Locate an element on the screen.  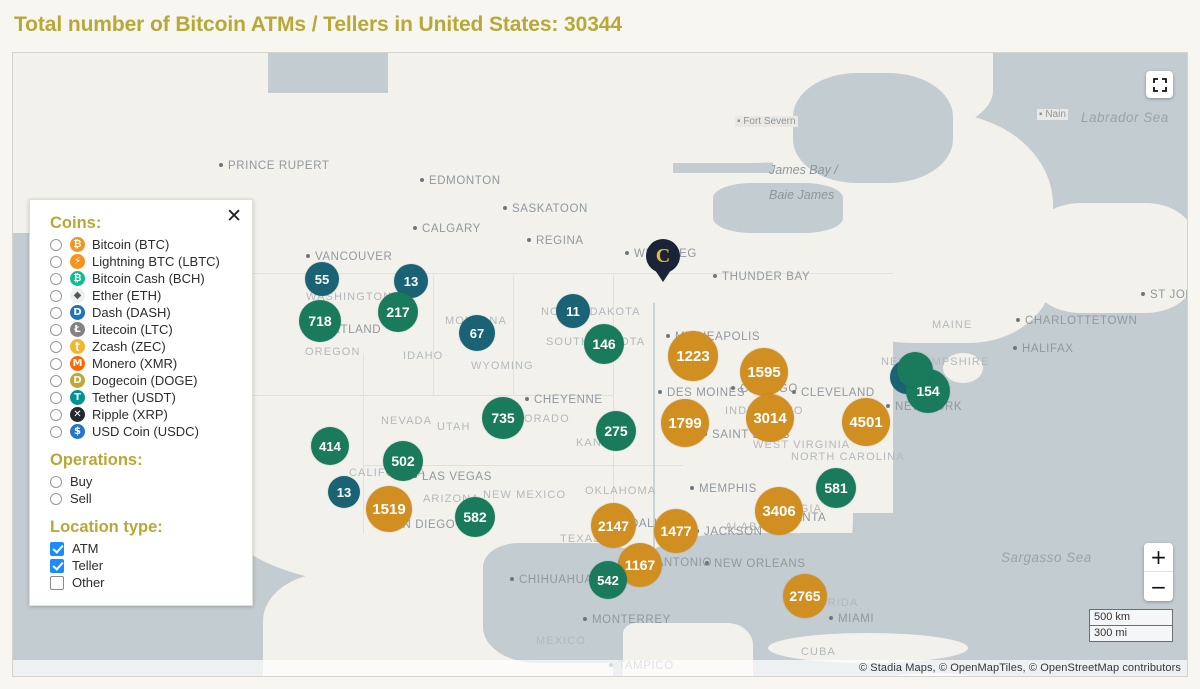
city-label: VANCOUVER is located at coordinates (349, 257).